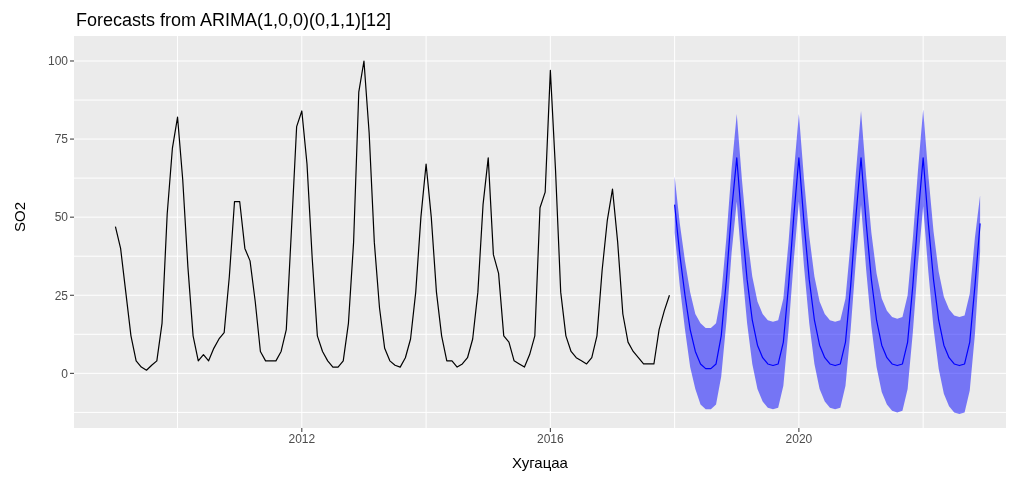 The height and width of the screenshot is (480, 1018). What do you see at coordinates (302, 438) in the screenshot?
I see `x-tick-label: 2012` at bounding box center [302, 438].